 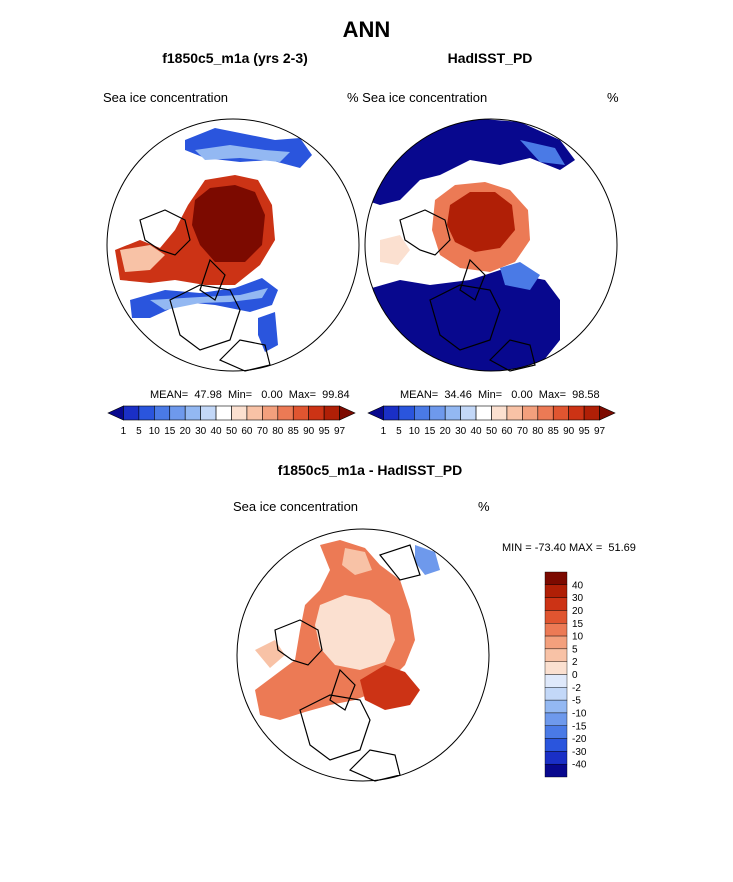 What do you see at coordinates (417, 97) in the screenshot?
I see `right-panel-label: % Sea ice concentration` at bounding box center [417, 97].